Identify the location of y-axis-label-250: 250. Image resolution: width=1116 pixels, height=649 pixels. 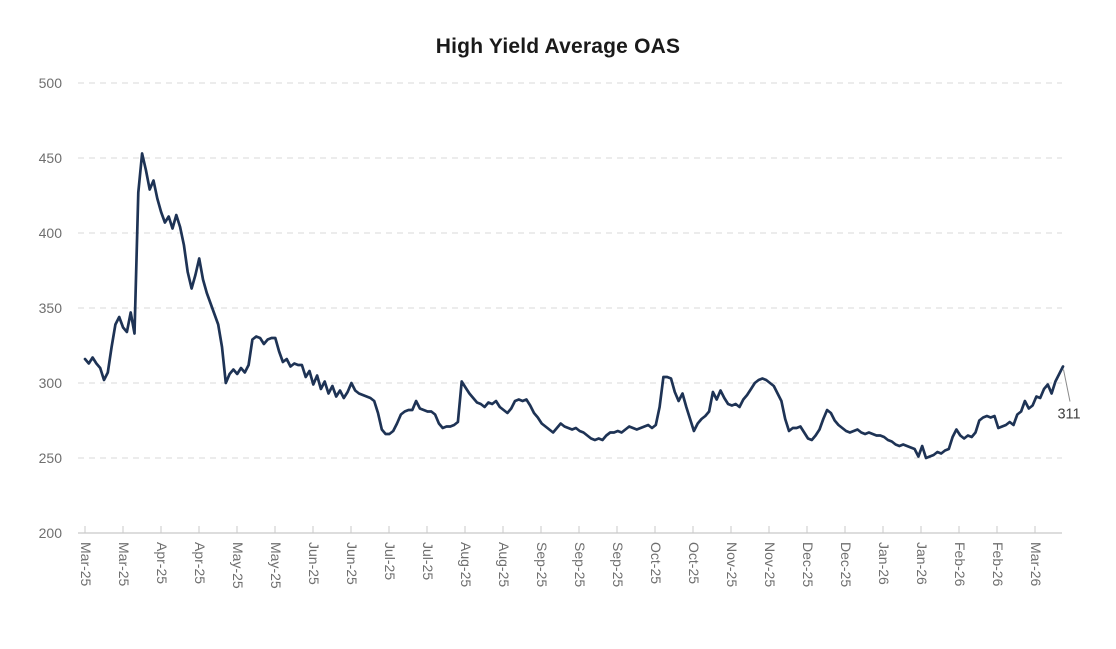
(51, 458).